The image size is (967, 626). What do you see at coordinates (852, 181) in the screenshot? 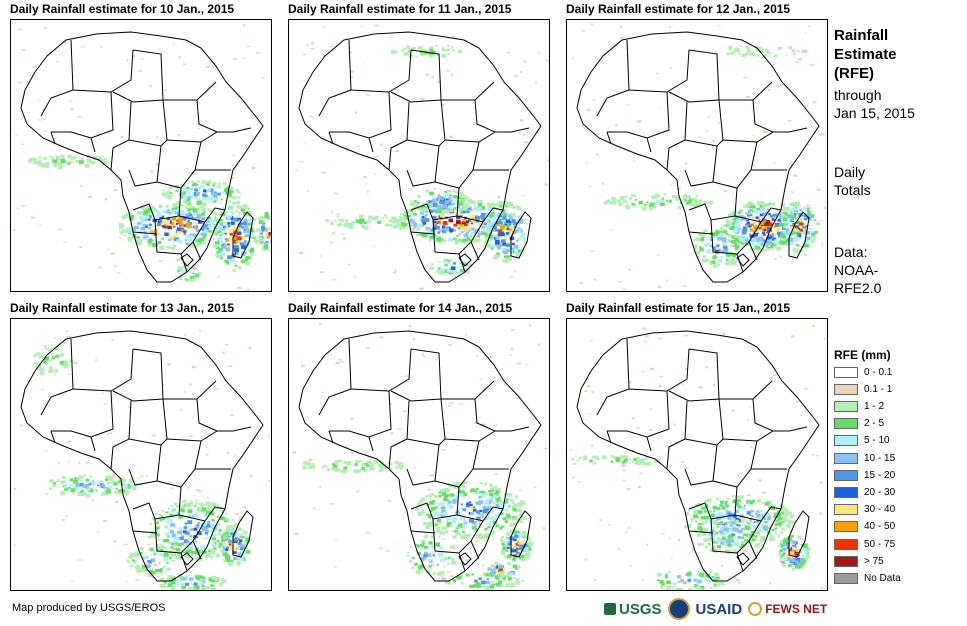
I see `totals-label: Daily Totals` at bounding box center [852, 181].